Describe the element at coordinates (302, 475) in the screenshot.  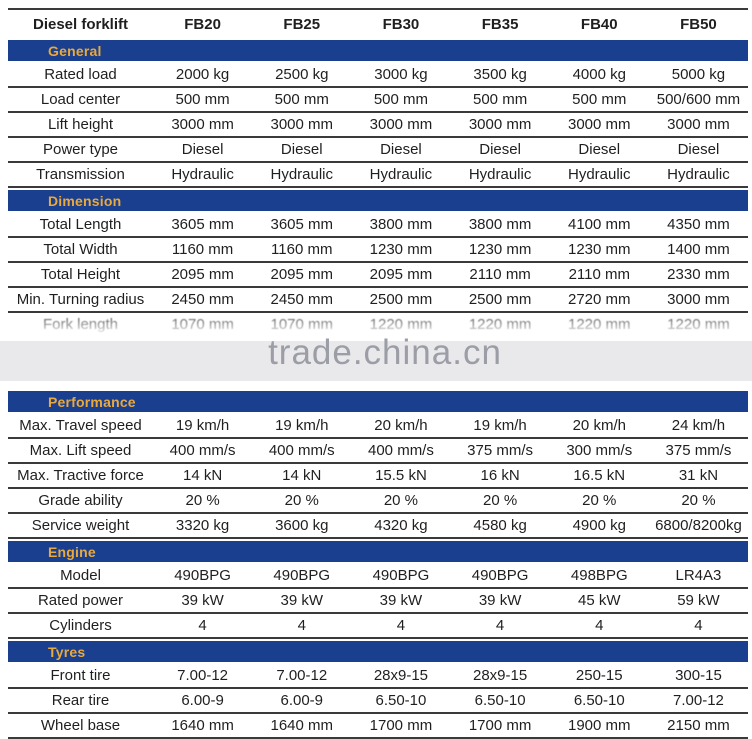
I see `spec-value: 14 kN` at that location.